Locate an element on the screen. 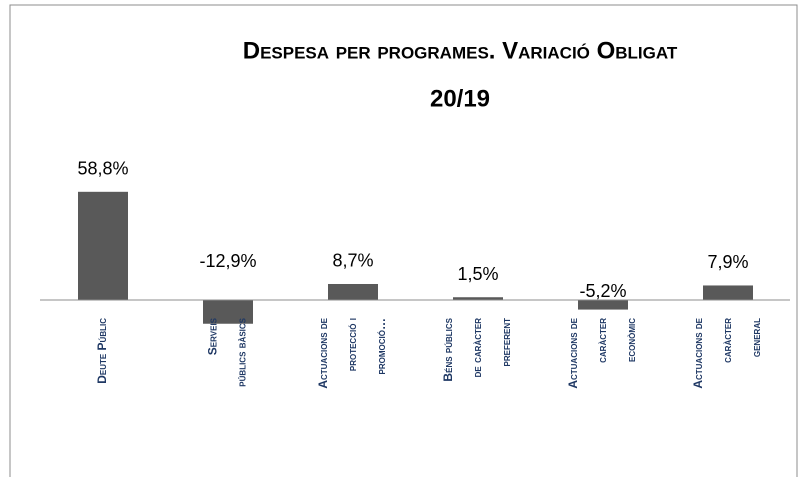  chart-title: Despesa per programes. Variació Obligat is located at coordinates (460, 50).